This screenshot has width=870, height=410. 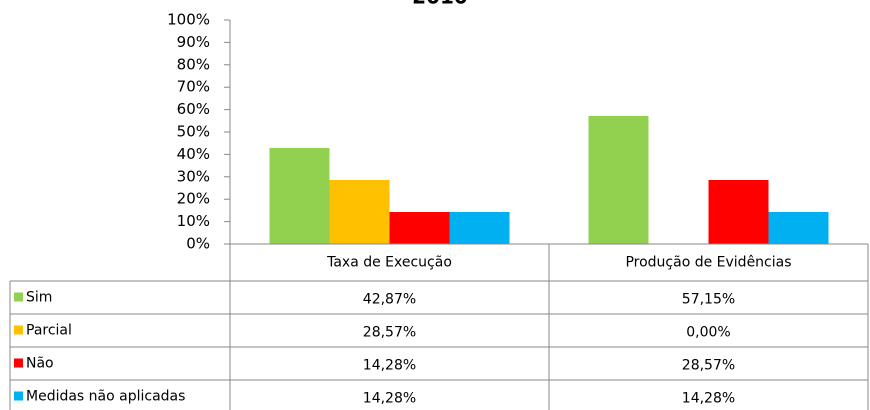 I want to click on legend-label: Parcial, so click(x=49, y=331).